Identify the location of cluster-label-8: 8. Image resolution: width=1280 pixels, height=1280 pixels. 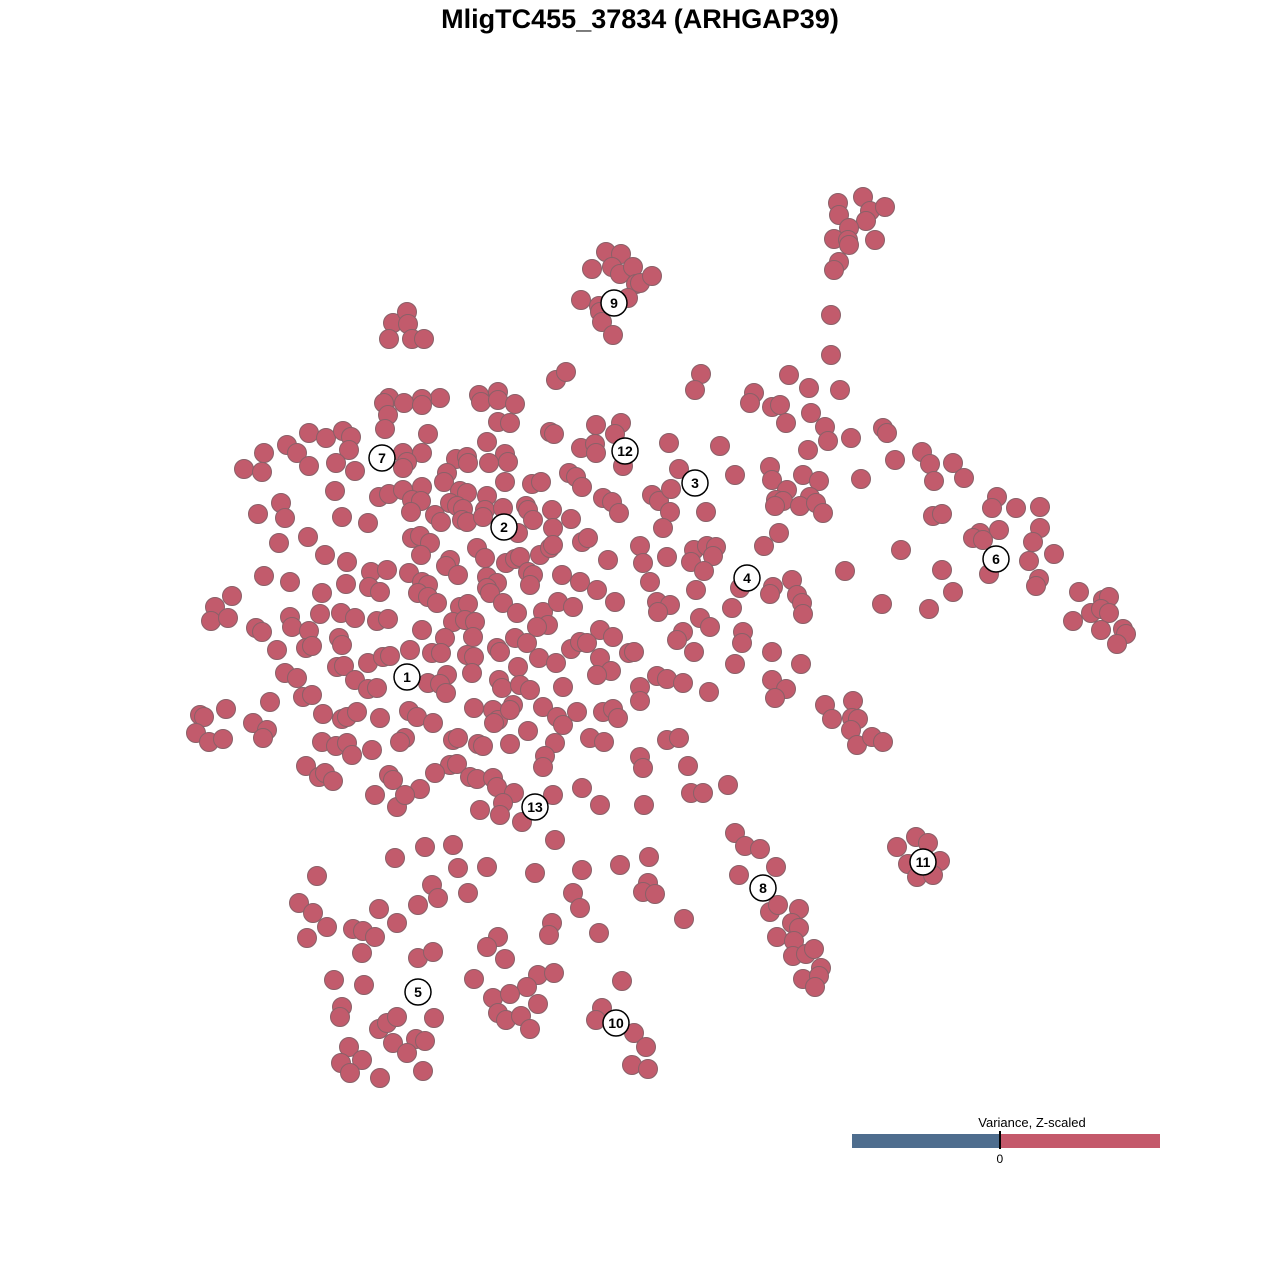
(763, 888).